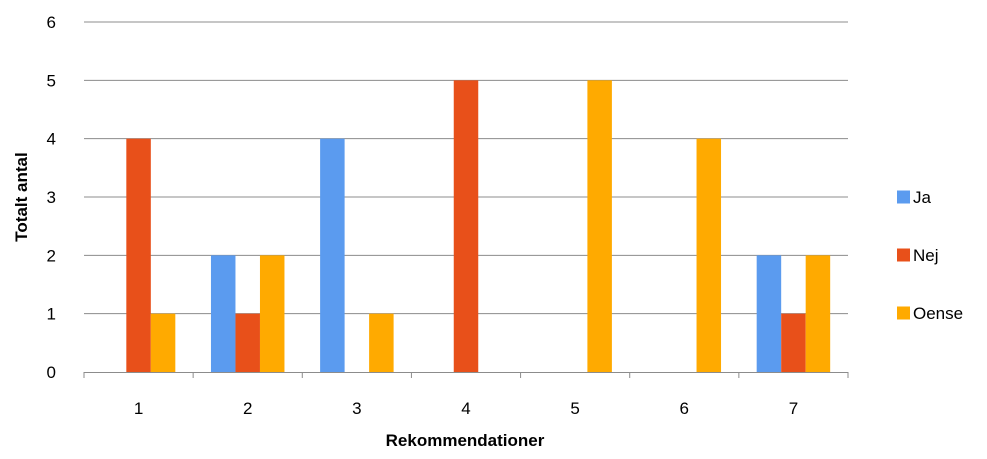 Image resolution: width=987 pixels, height=459 pixels. I want to click on x-tick-labels: 1 2 3 4 5 6 7, so click(466, 408).